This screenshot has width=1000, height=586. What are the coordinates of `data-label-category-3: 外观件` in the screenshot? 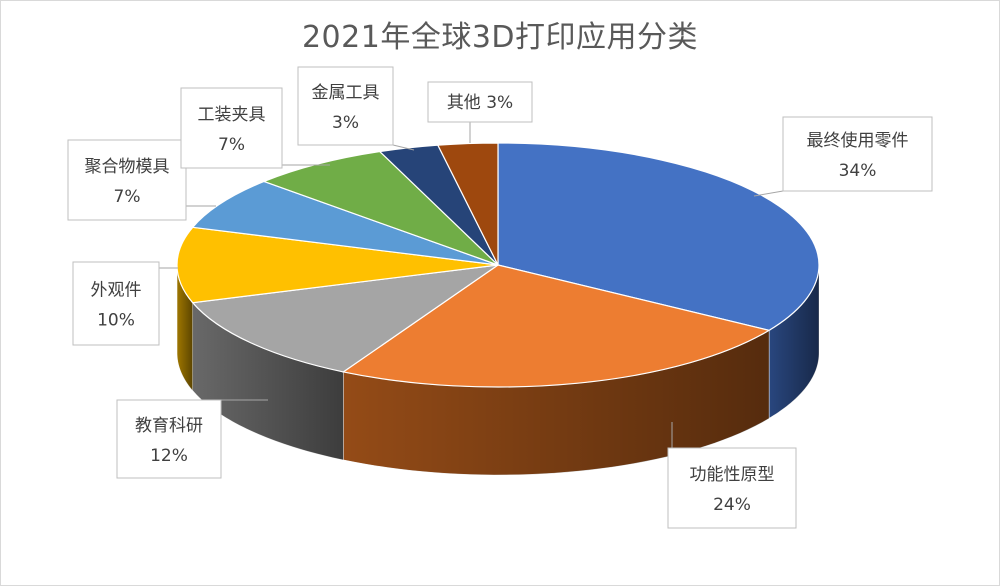 It's located at (116, 291).